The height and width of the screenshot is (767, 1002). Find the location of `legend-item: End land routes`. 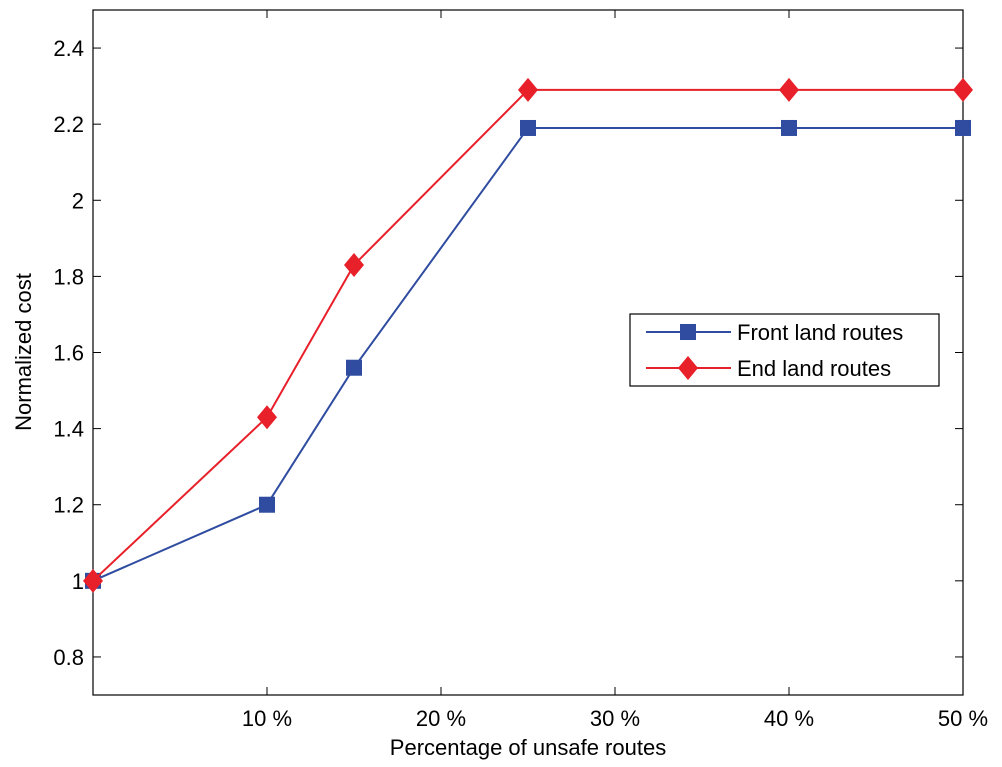

legend-item: End land routes is located at coordinates (768, 368).